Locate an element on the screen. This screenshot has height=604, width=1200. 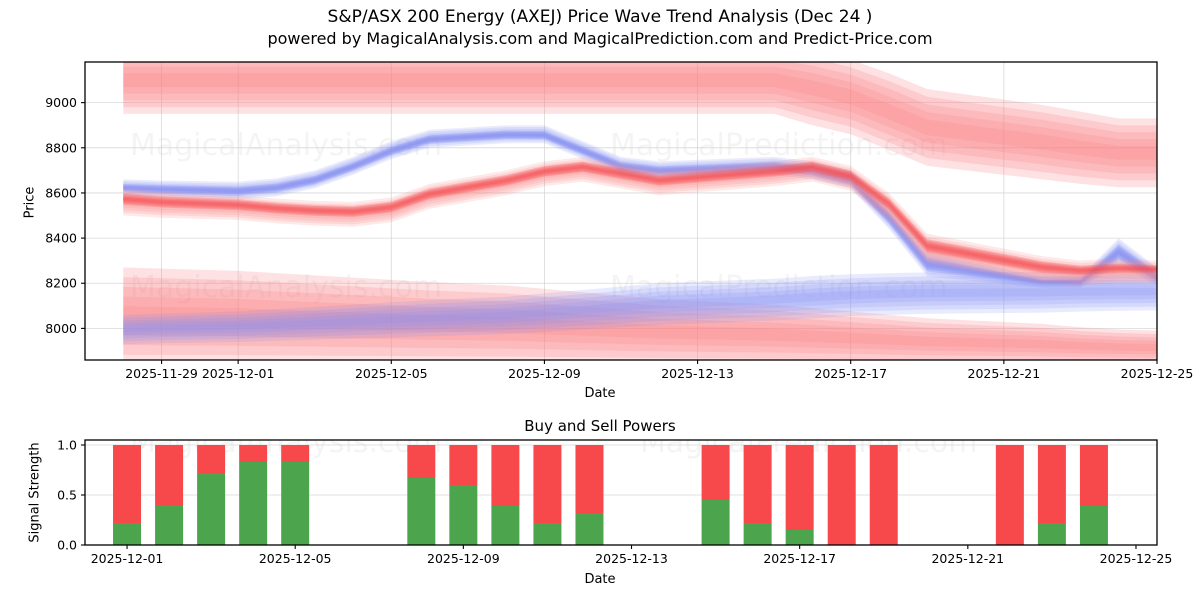
y-tick-label: 0.5 is located at coordinates (67, 495).